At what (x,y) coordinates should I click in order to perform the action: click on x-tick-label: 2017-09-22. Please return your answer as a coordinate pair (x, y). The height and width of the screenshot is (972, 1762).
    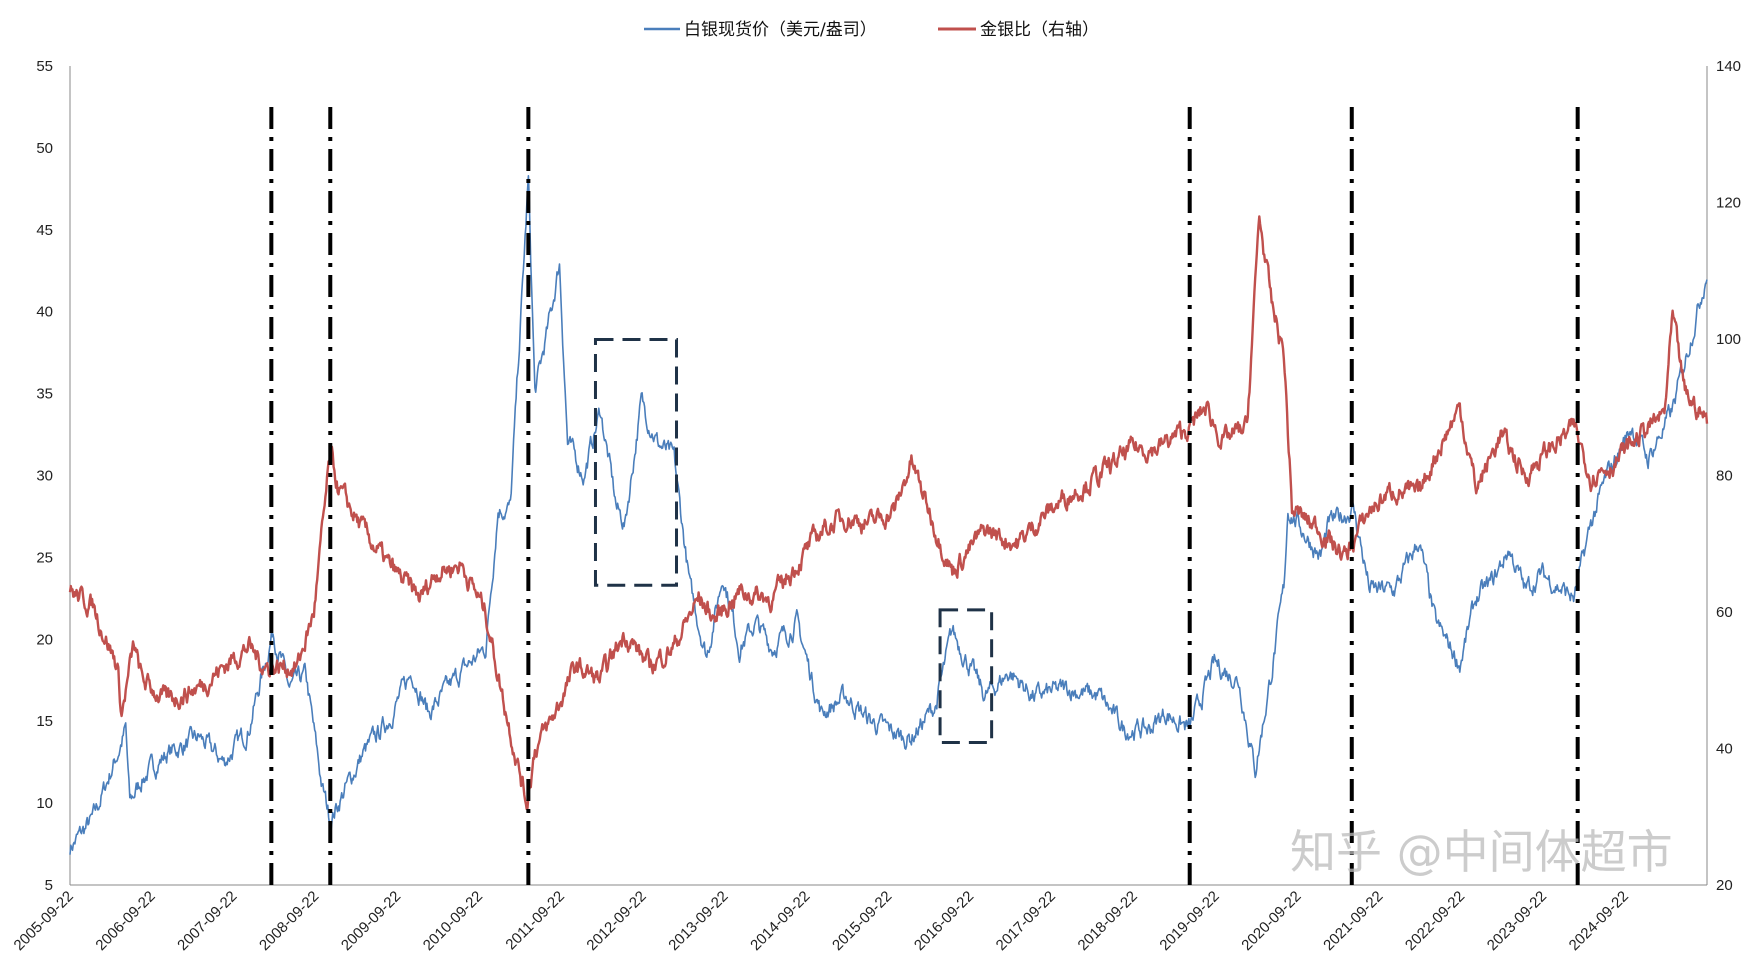
    Looking at the image, I should click on (1026, 921).